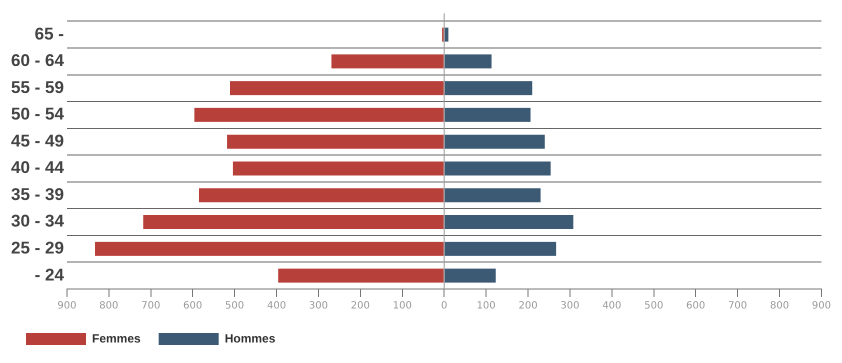 This screenshot has width=842, height=363. I want to click on y-tick-label: 55 - 59, so click(37, 87).